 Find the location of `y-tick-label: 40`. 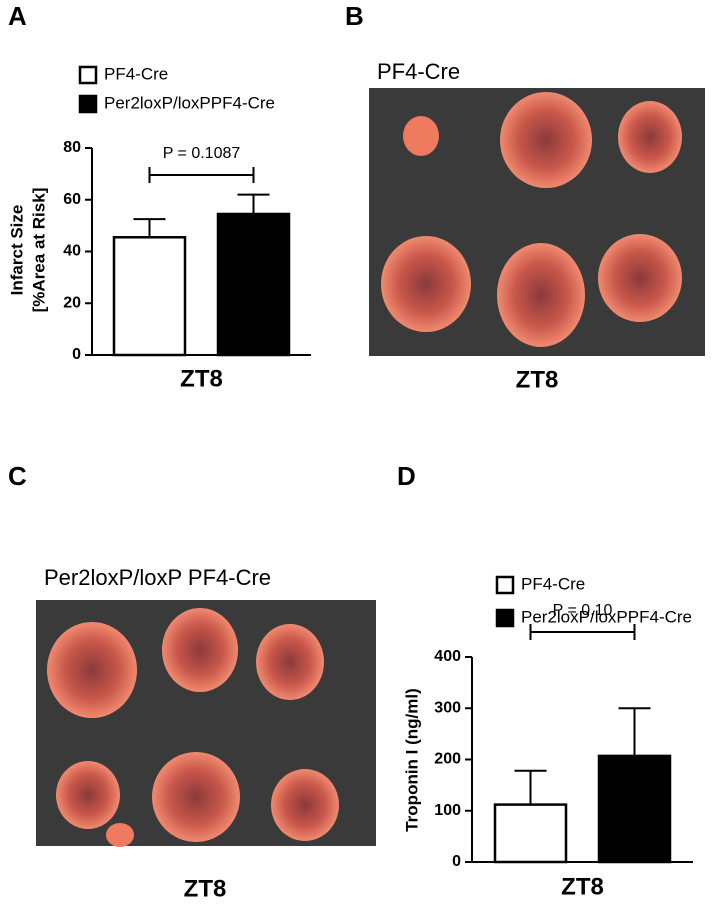

y-tick-label: 40 is located at coordinates (72, 251).